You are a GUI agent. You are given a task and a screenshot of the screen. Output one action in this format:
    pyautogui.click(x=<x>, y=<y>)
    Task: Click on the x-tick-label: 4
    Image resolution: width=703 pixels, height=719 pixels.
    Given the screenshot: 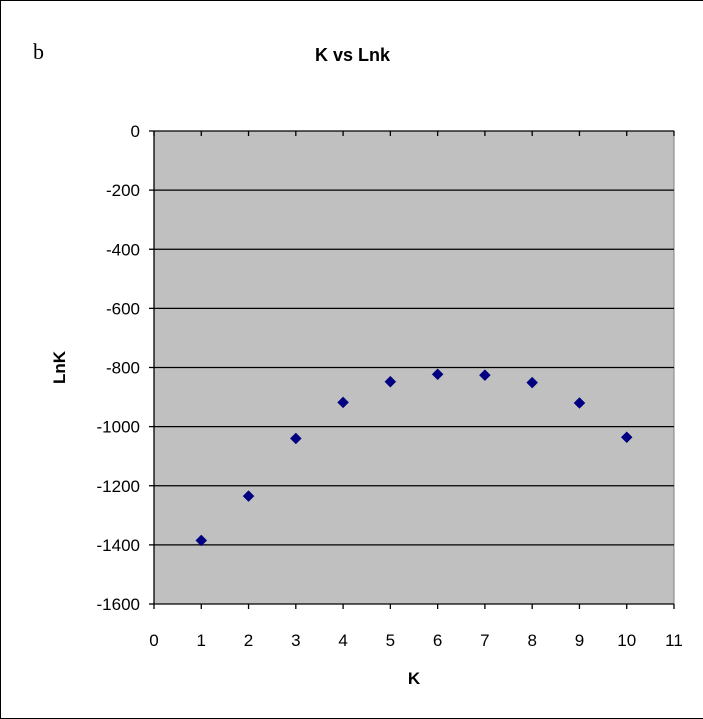 What is the action you would take?
    pyautogui.click(x=342, y=640)
    